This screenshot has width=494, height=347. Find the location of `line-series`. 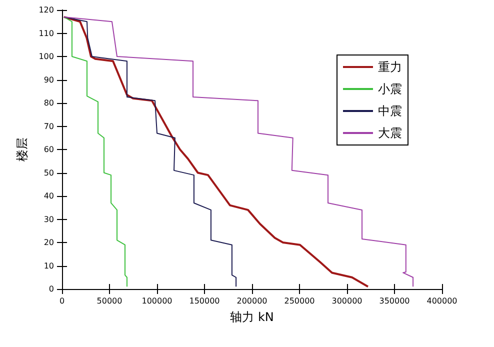

line-series is located at coordinates (95, 152).